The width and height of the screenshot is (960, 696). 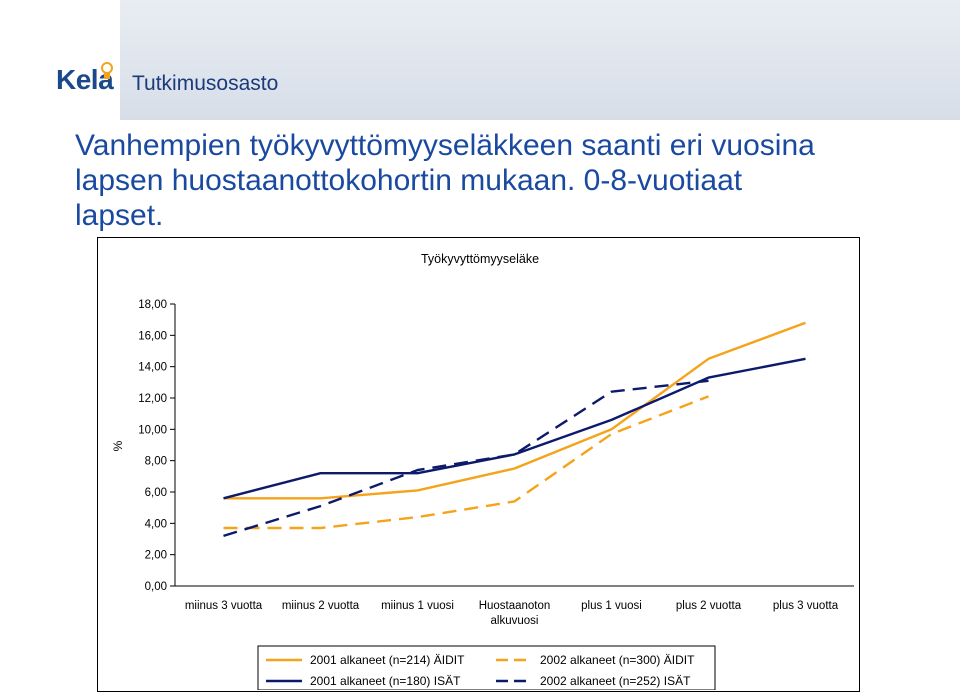 I want to click on x-tick-label: miinus 3 vuotta, so click(x=224, y=606).